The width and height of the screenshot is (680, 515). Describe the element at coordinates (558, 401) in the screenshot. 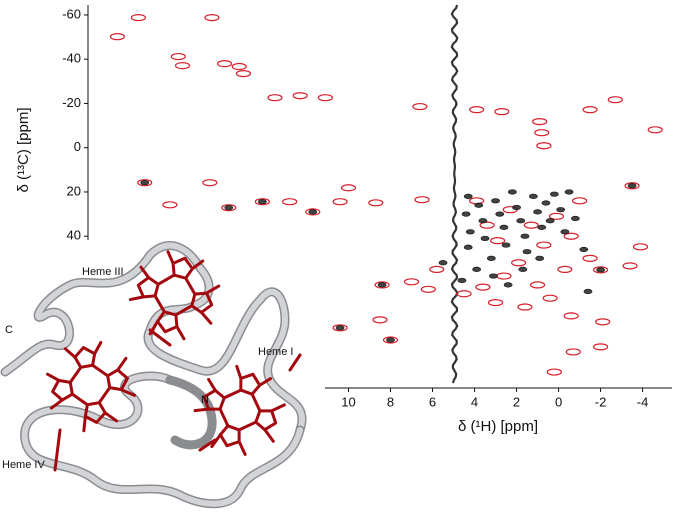

I see `x-tick-label: 0` at that location.